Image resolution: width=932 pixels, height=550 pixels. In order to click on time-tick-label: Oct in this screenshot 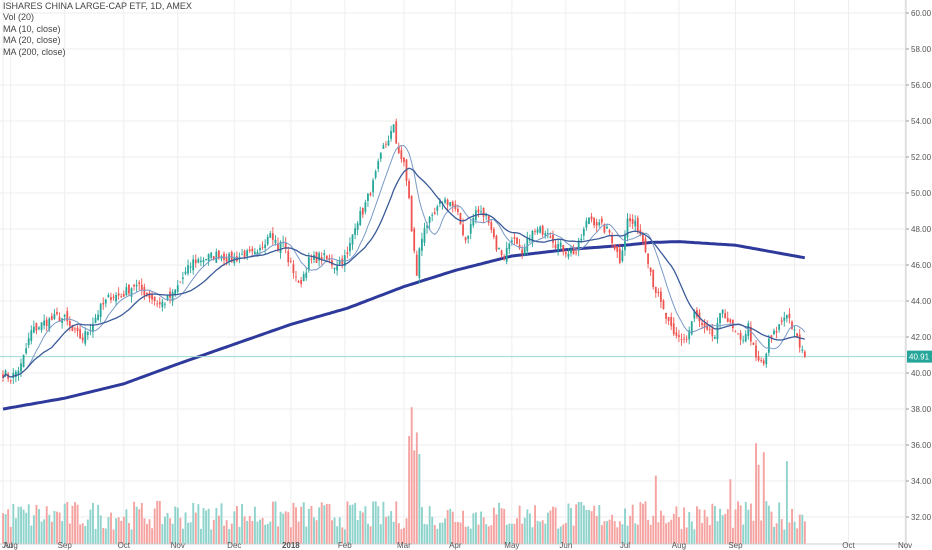, I will do `click(848, 545)`.